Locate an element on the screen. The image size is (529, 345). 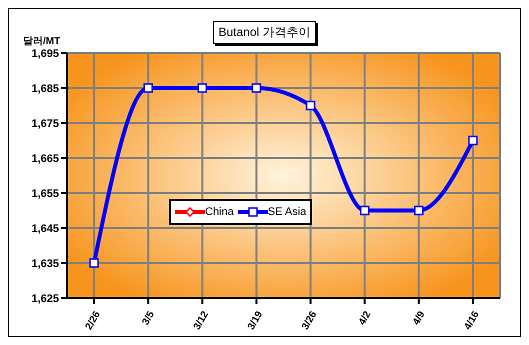
x-tick-label: 4/9 is located at coordinates (419, 318).